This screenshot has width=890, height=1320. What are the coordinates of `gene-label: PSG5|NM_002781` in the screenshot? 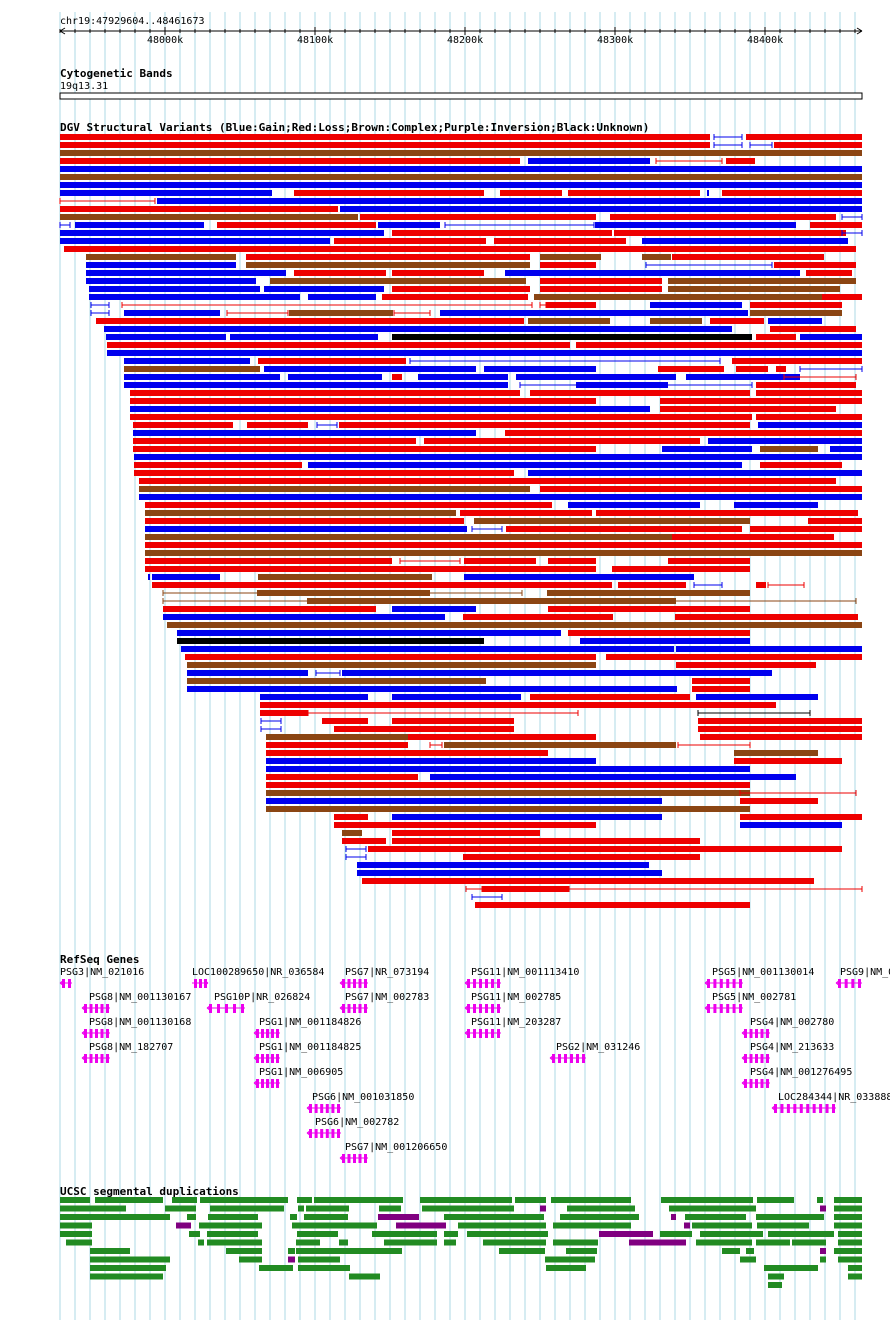 It's located at (754, 997).